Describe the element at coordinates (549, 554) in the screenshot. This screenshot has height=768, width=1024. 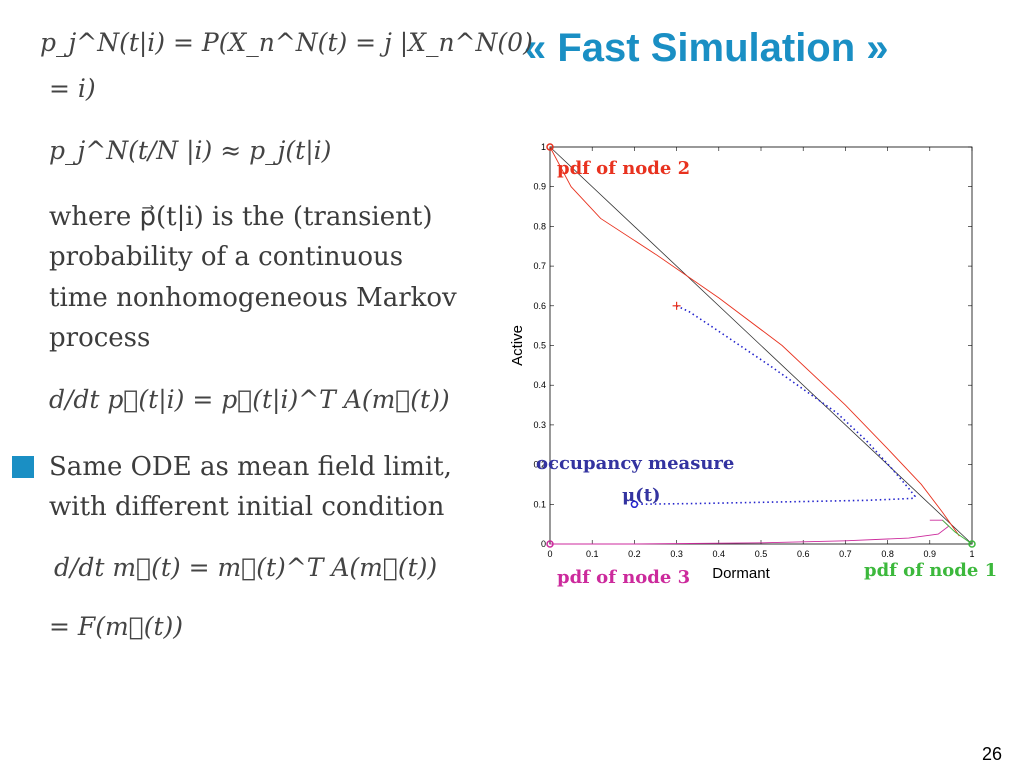
I see `x-tick-label: 0` at that location.